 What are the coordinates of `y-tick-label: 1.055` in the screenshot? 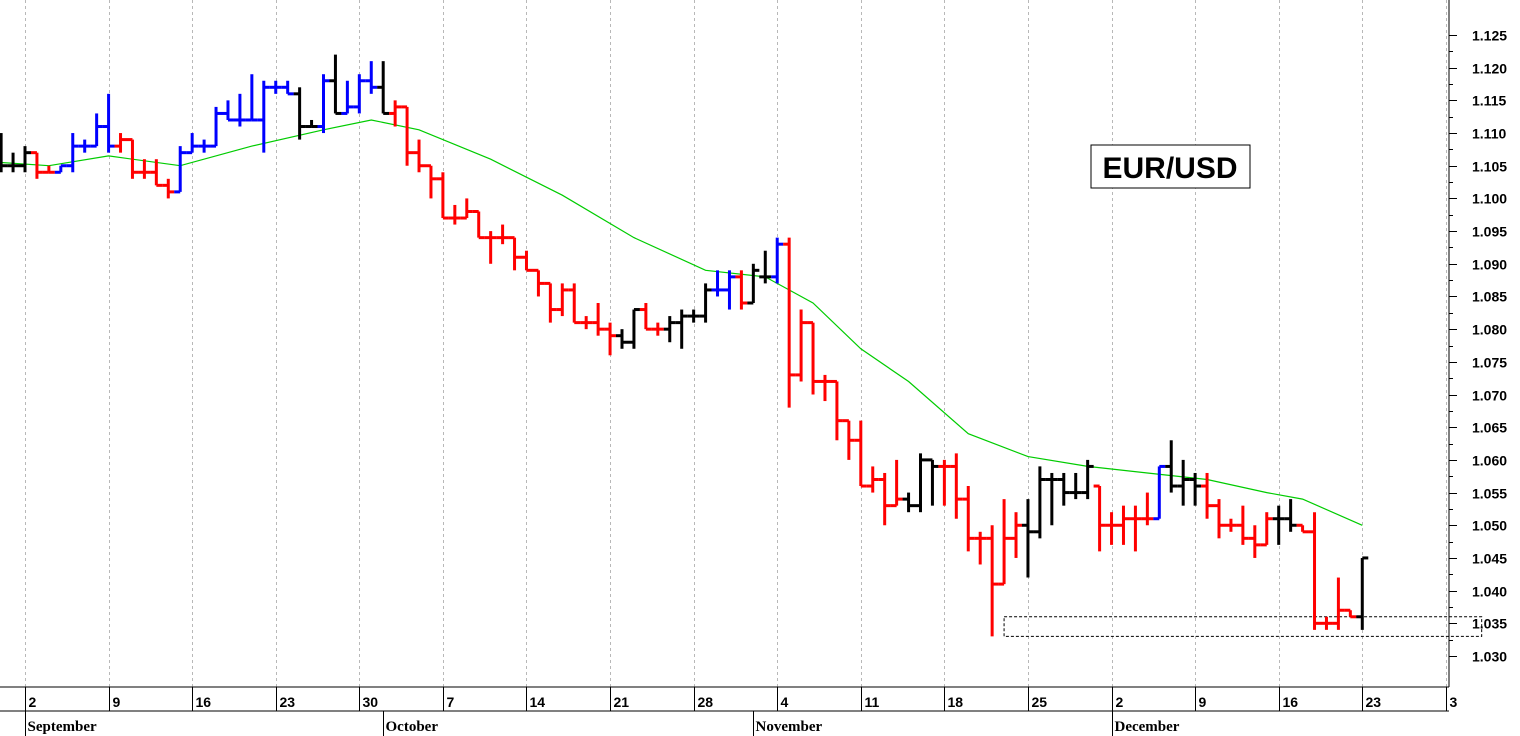 It's located at (1489, 494).